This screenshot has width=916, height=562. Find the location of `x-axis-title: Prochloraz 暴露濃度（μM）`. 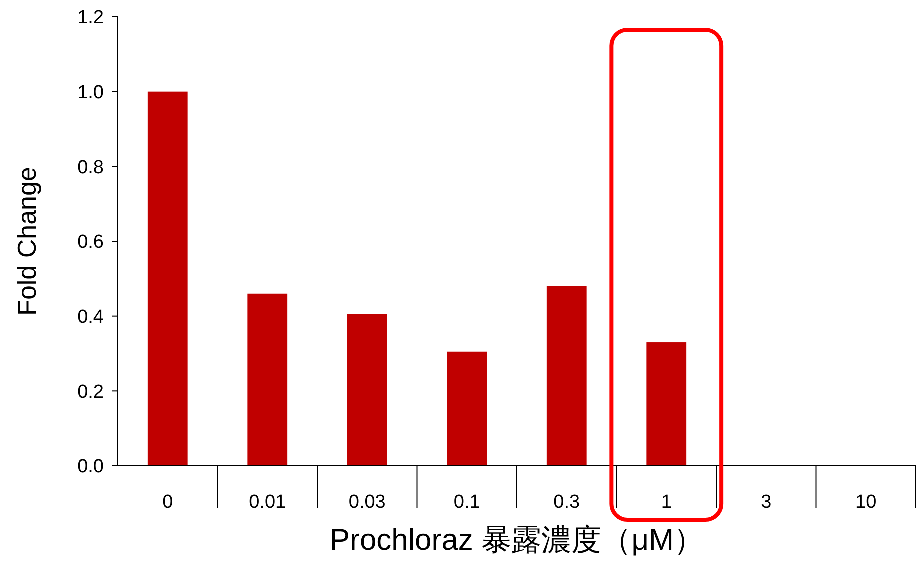

x-axis-title: Prochloraz 暴露濃度（μM） is located at coordinates (517, 540).